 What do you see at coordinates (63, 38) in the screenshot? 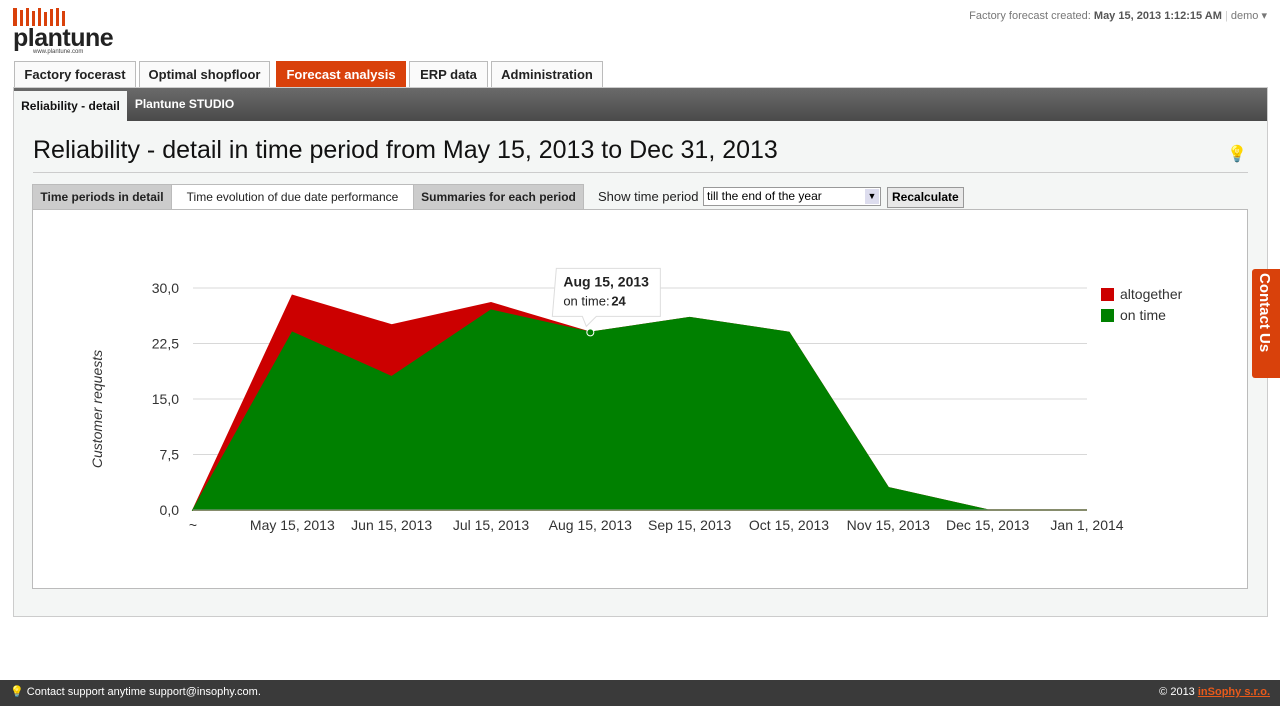
I see `logo-text: plantune` at bounding box center [63, 38].